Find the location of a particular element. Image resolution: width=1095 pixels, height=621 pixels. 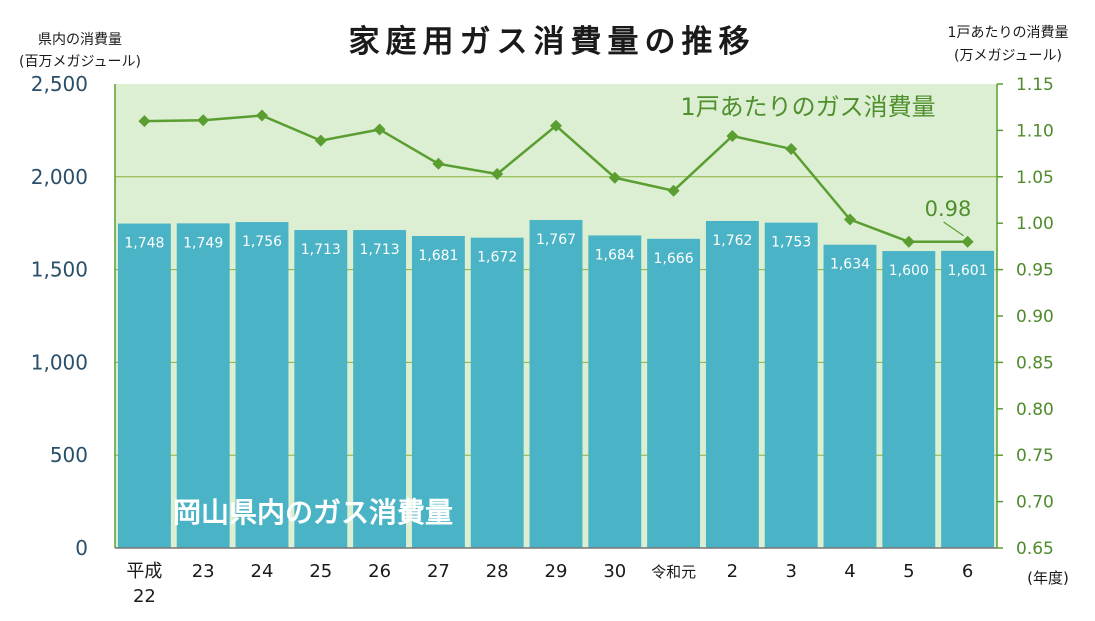

left-axis-label-line1: 県内の消費量 is located at coordinates (80, 40).